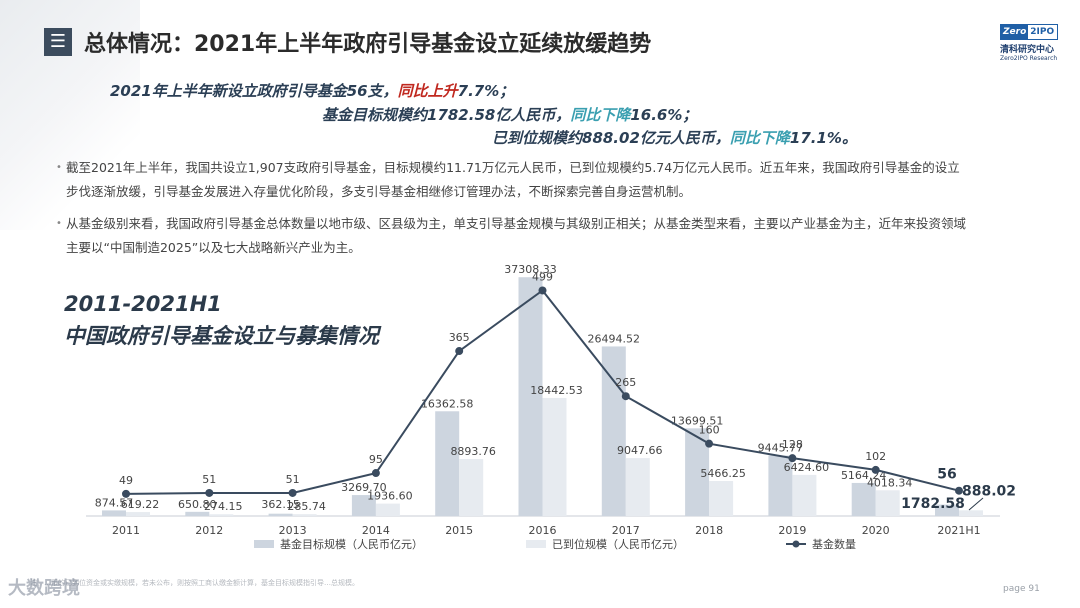 The width and height of the screenshot is (1080, 608). Describe the element at coordinates (823, 138) in the screenshot. I see `highlight-3-value: 17.1%。` at that location.